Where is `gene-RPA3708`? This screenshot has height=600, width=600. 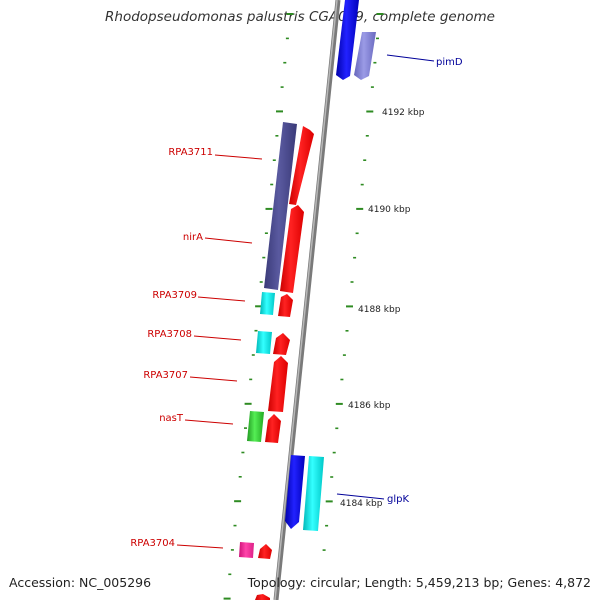
gene-RPA3708 is located at coordinates (264, 342).